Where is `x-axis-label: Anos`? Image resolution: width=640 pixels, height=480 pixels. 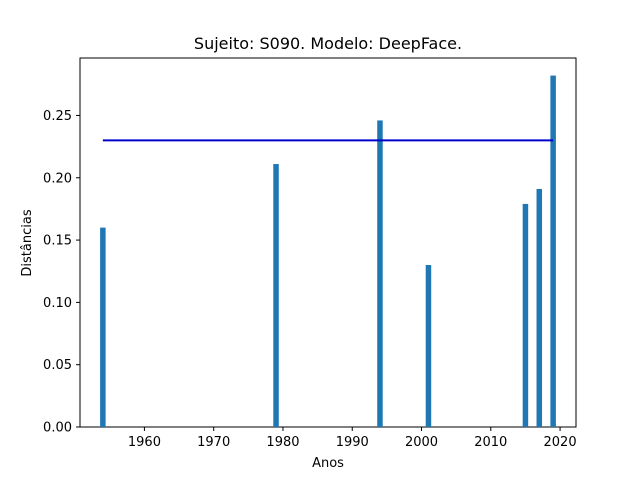 x-axis-label: Anos is located at coordinates (328, 463).